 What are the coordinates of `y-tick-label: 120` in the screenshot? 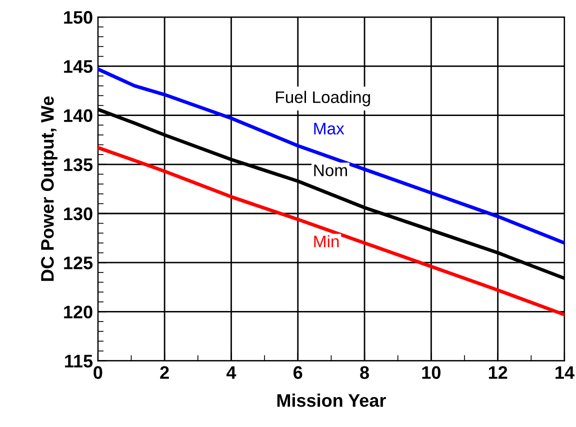 It's located at (78, 312).